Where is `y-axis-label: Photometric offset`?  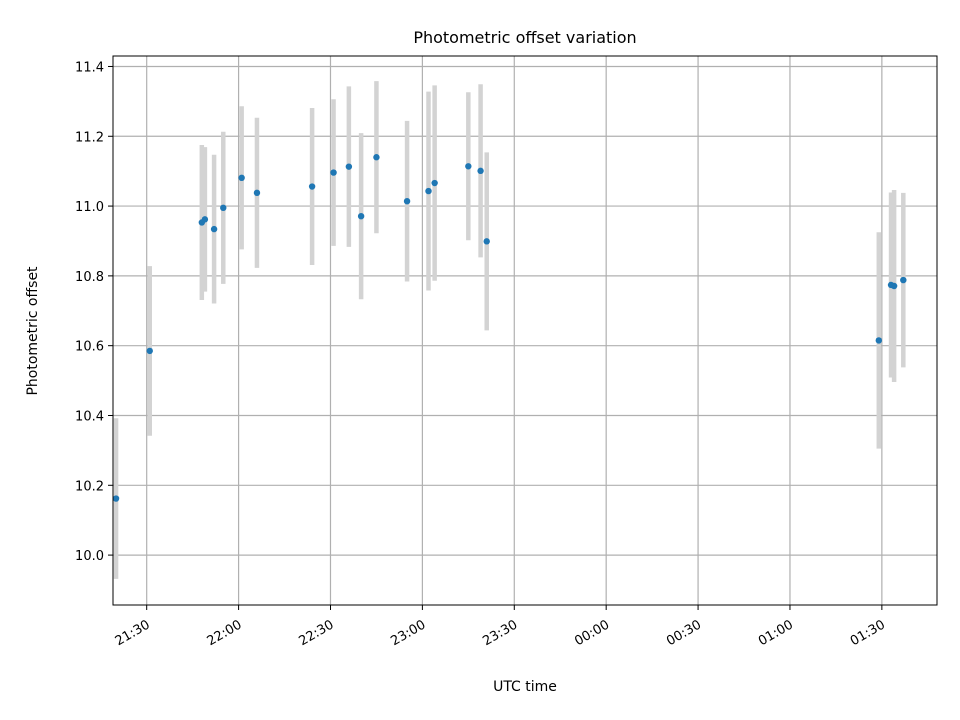
y-axis-label: Photometric offset is located at coordinates (33, 331).